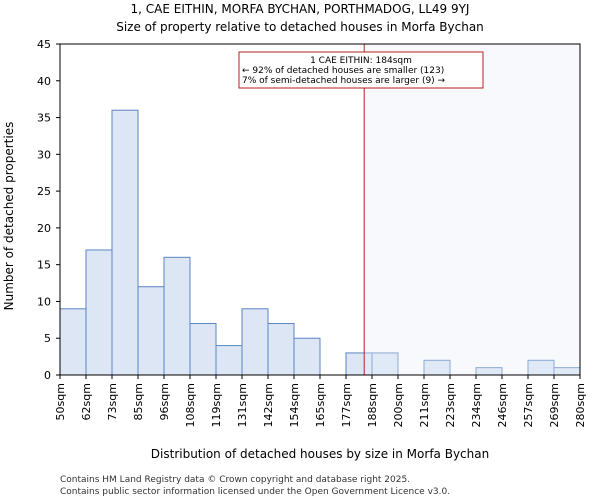 This screenshot has width=600, height=500. Describe the element at coordinates (190, 405) in the screenshot. I see `x-tick-label-108sqm: 108sqm` at that location.